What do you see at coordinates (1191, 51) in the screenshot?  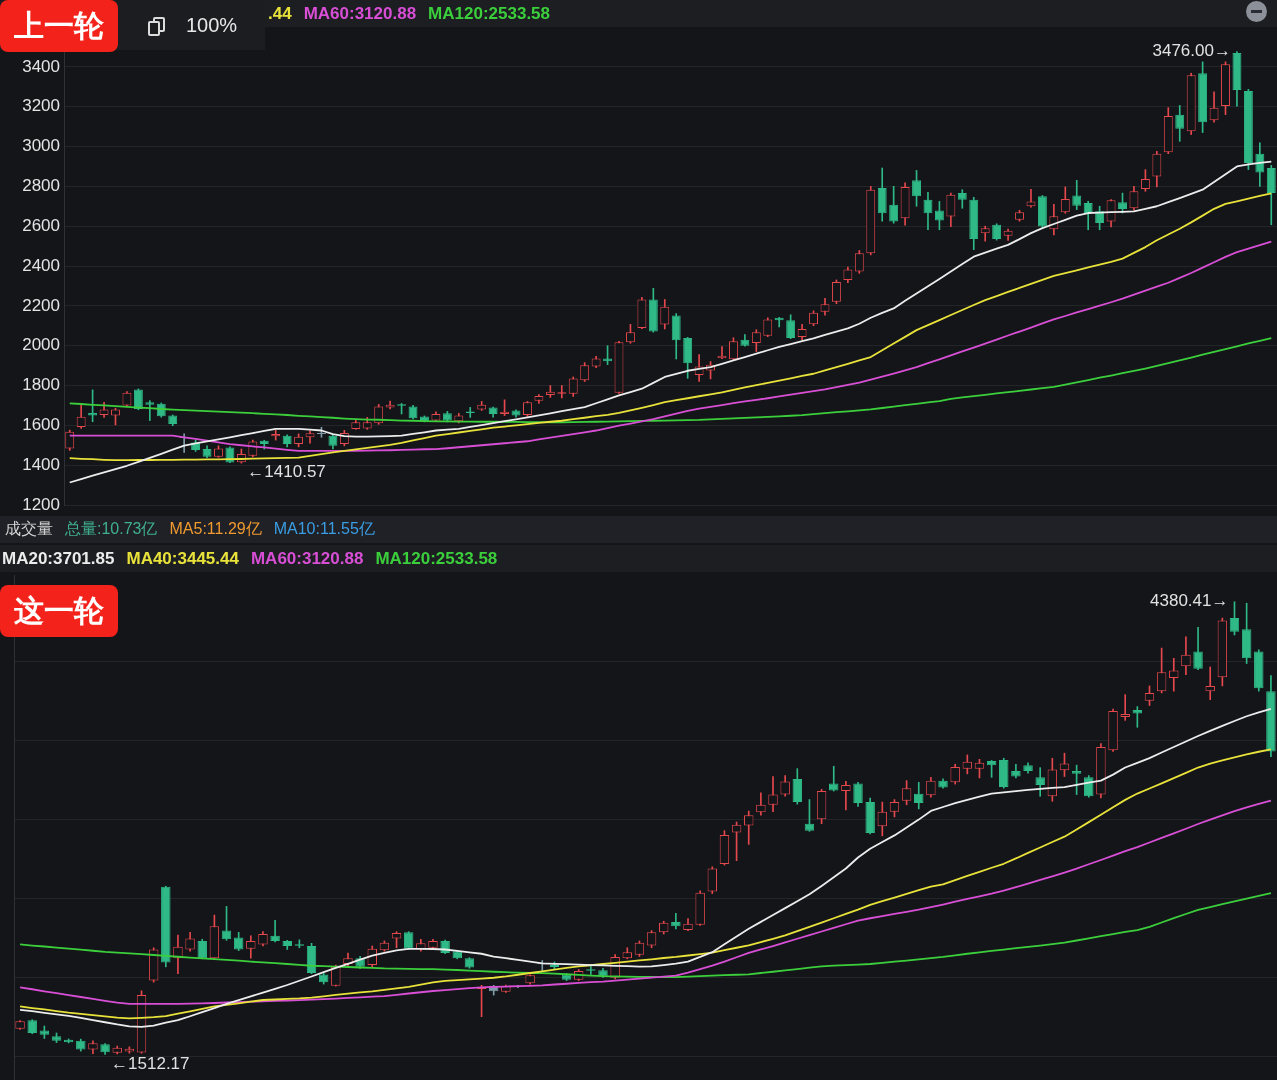 I see `annotation: 3476.00→` at bounding box center [1191, 51].